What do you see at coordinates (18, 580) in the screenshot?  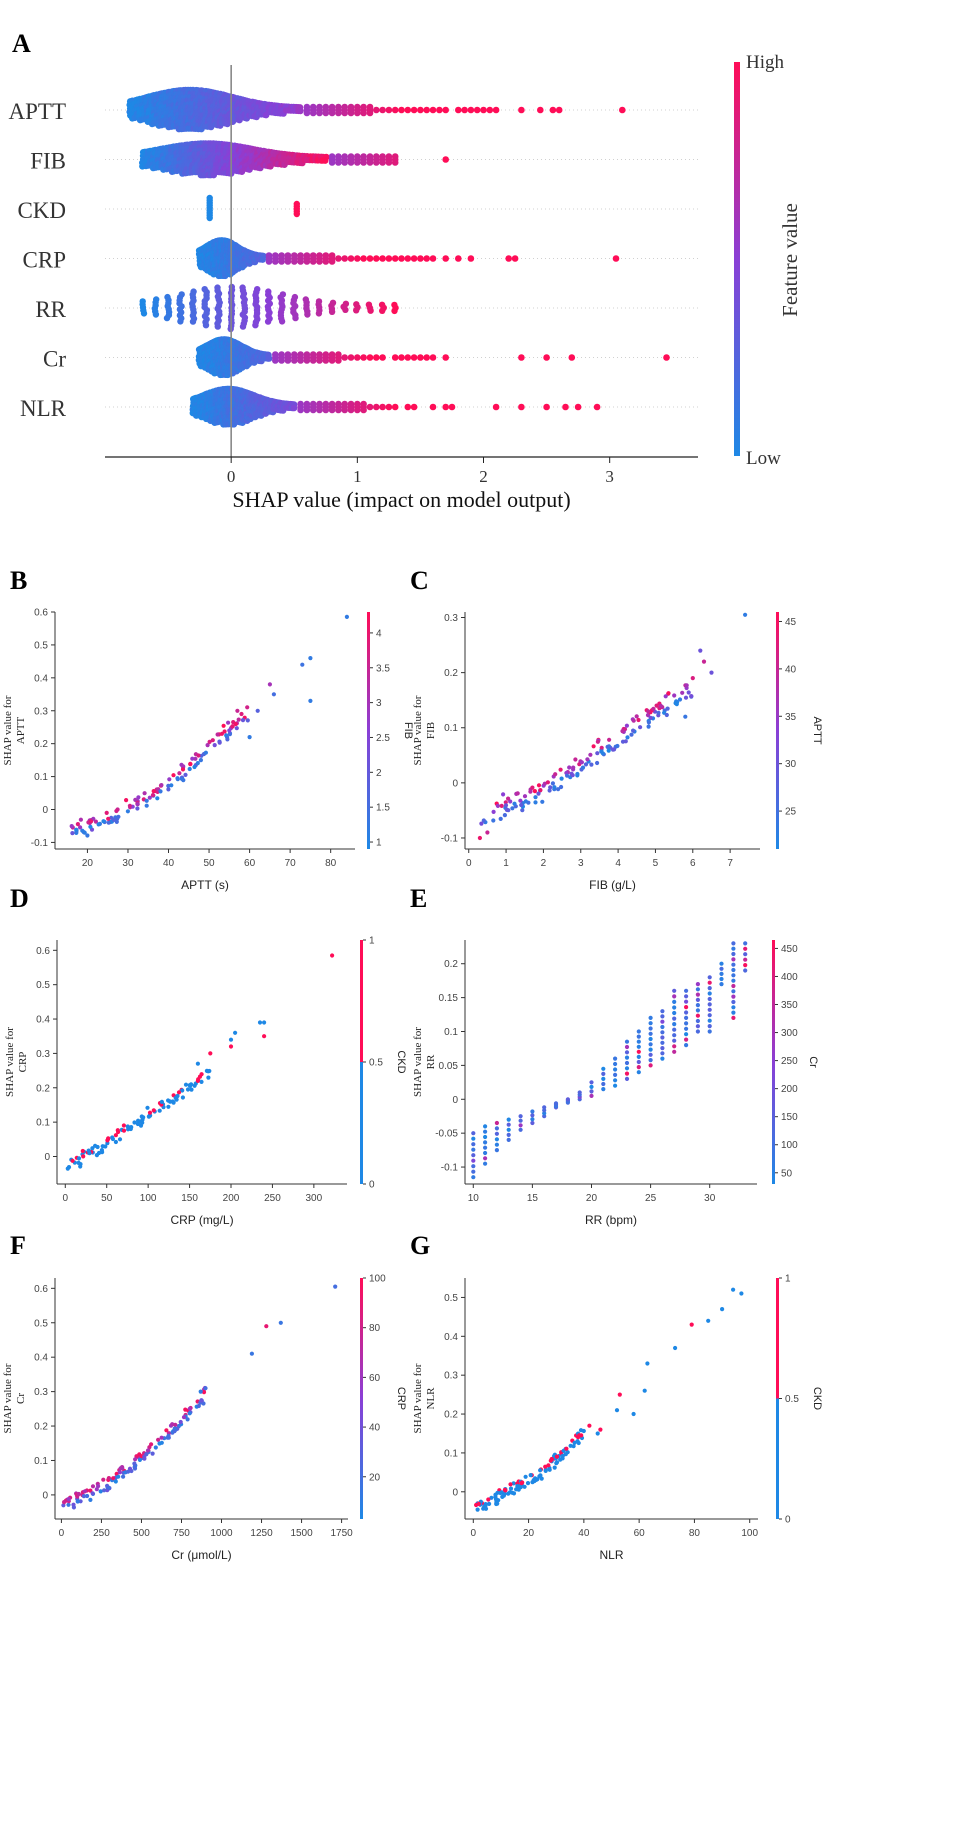 I see `panel-label-B: B` at bounding box center [18, 580].